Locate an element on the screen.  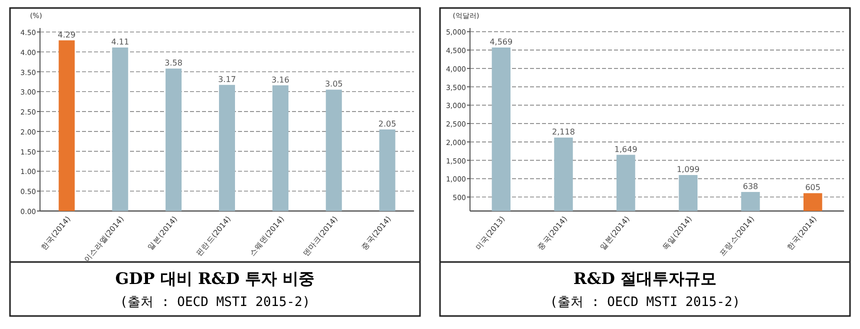
text: GDP 대비 R&D 투자 비중 is located at coordinates (215, 278).